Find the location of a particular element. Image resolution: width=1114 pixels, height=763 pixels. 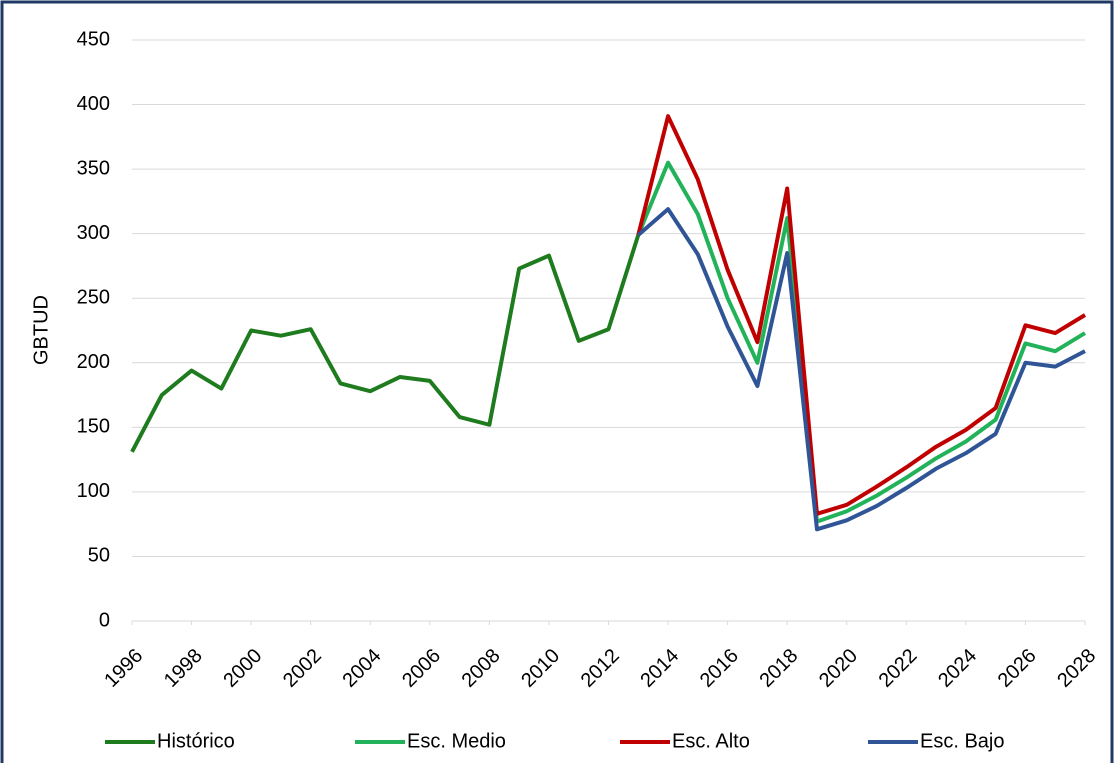

x-tick-label: 2028 is located at coordinates (1076, 668).